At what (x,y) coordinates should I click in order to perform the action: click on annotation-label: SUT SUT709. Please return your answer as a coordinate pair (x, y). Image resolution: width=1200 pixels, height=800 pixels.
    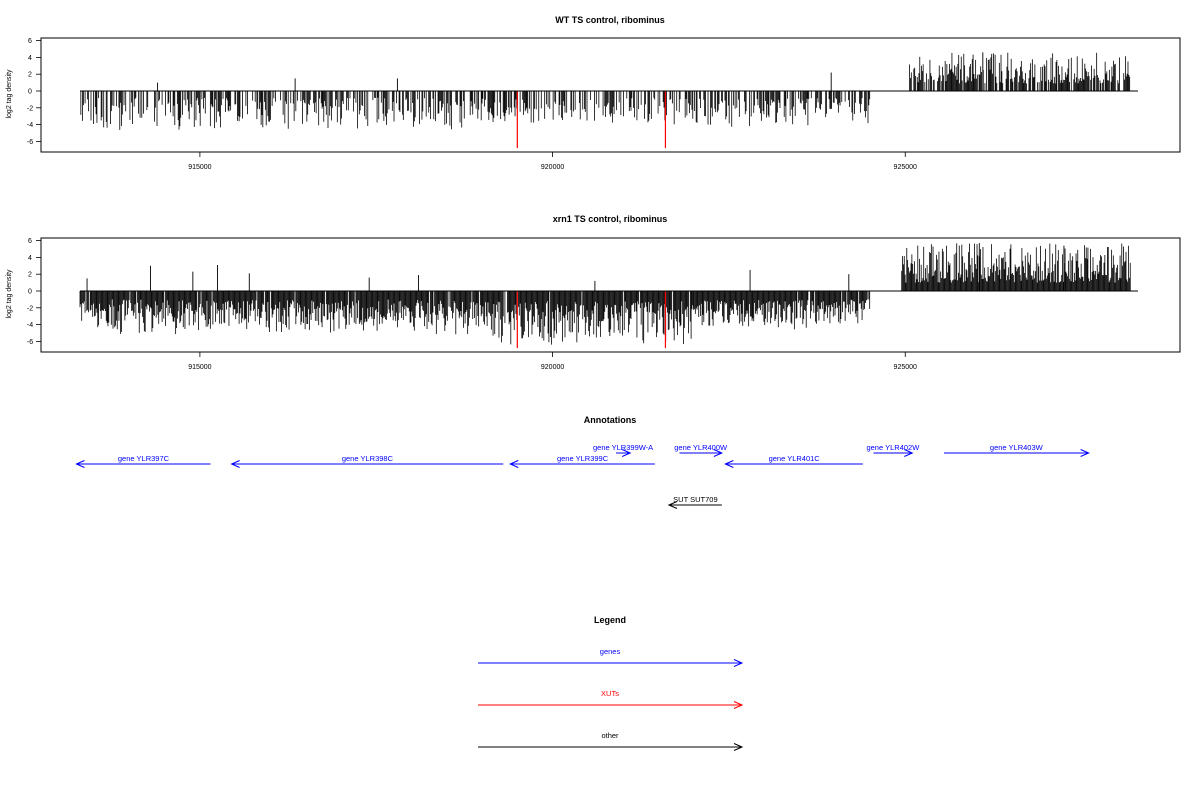
    Looking at the image, I should click on (695, 499).